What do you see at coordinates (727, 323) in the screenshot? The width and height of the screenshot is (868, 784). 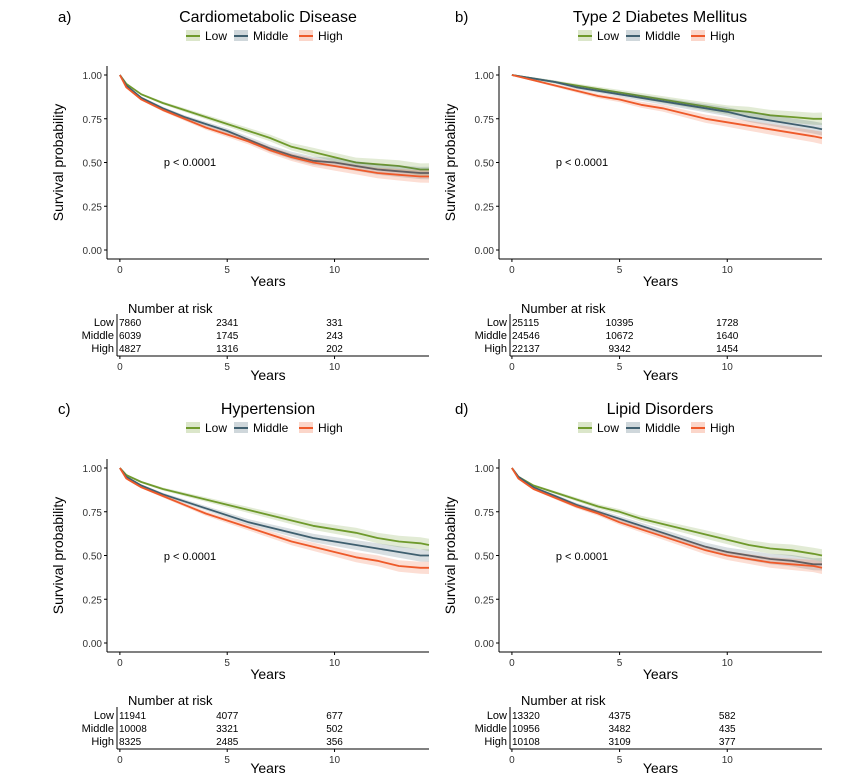 I see `risk-value: 1728` at bounding box center [727, 323].